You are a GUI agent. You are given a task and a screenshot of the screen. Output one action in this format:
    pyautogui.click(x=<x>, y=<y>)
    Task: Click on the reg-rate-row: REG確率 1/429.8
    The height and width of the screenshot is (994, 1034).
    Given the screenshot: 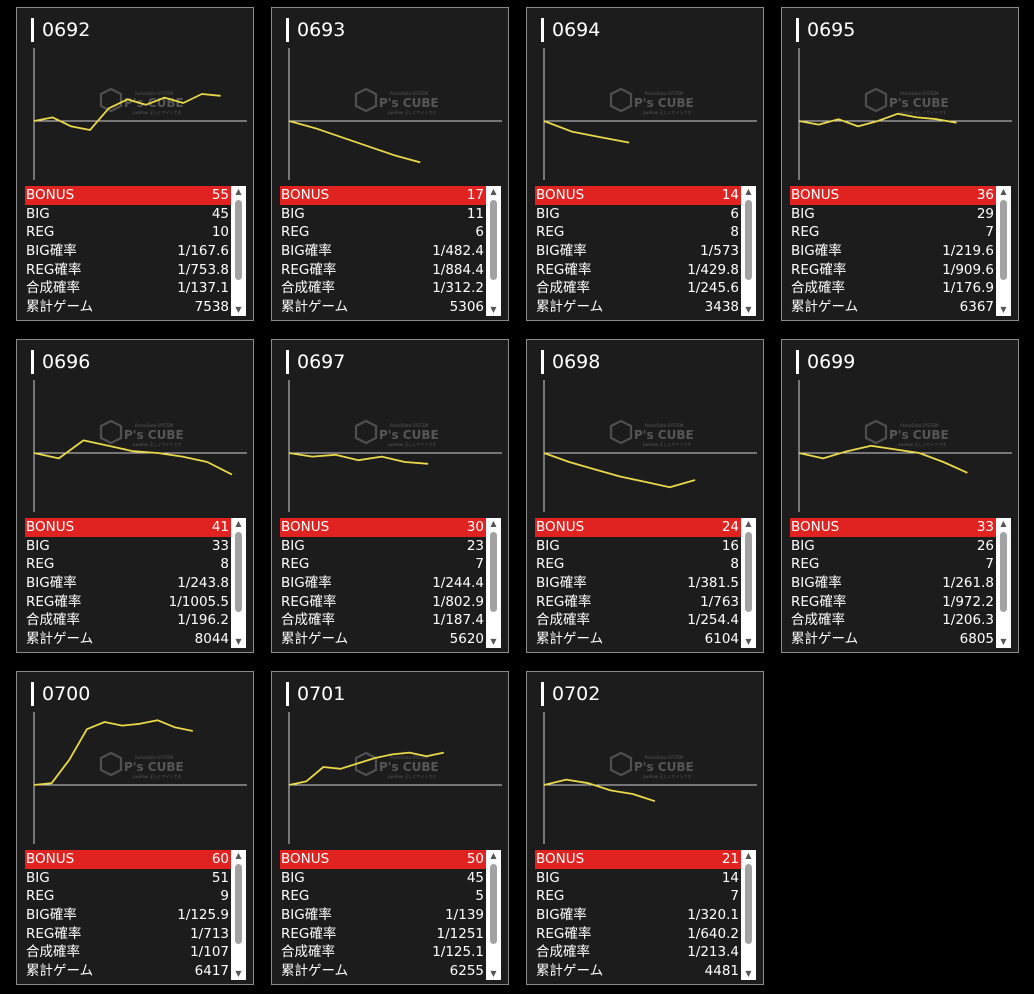 What is the action you would take?
    pyautogui.click(x=638, y=270)
    